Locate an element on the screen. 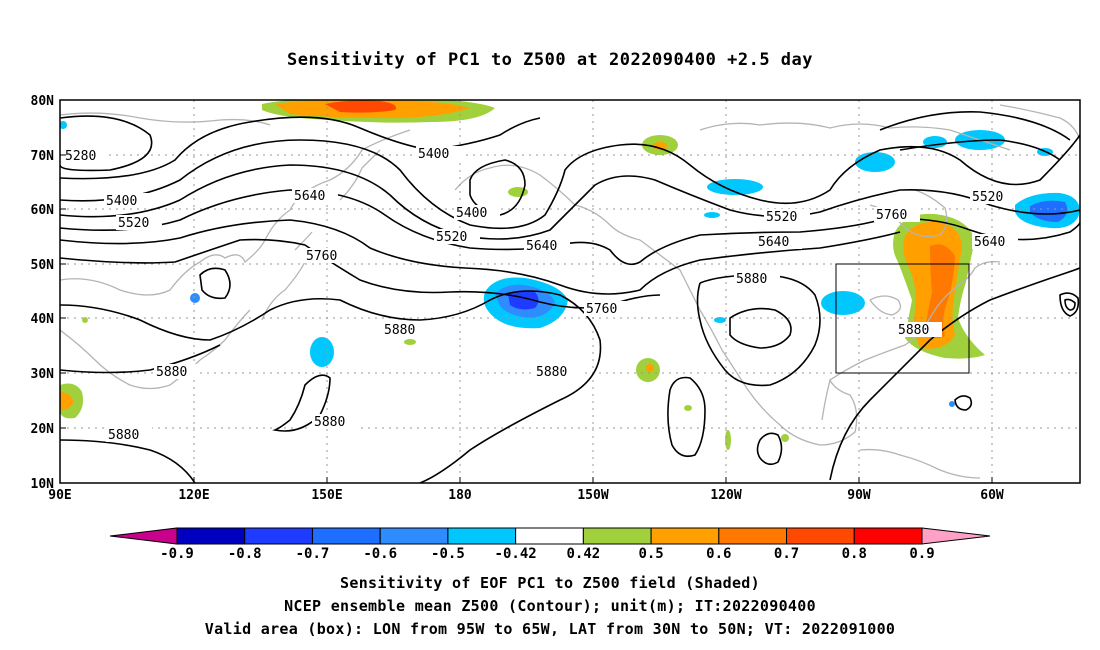 The image size is (1100, 650). lon-label: 90E is located at coordinates (59, 495).